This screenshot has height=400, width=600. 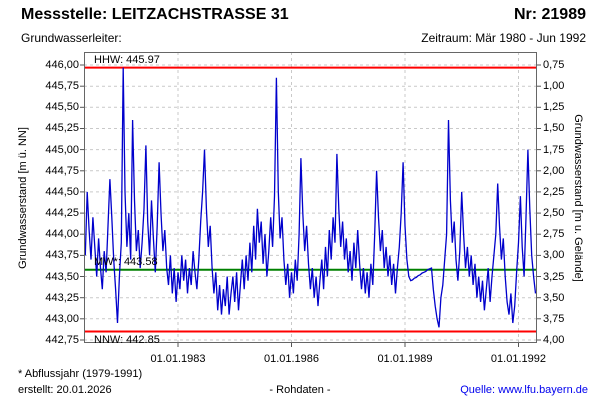 I want to click on y-axis-left-tick-label: 443,75, so click(x=62, y=255).